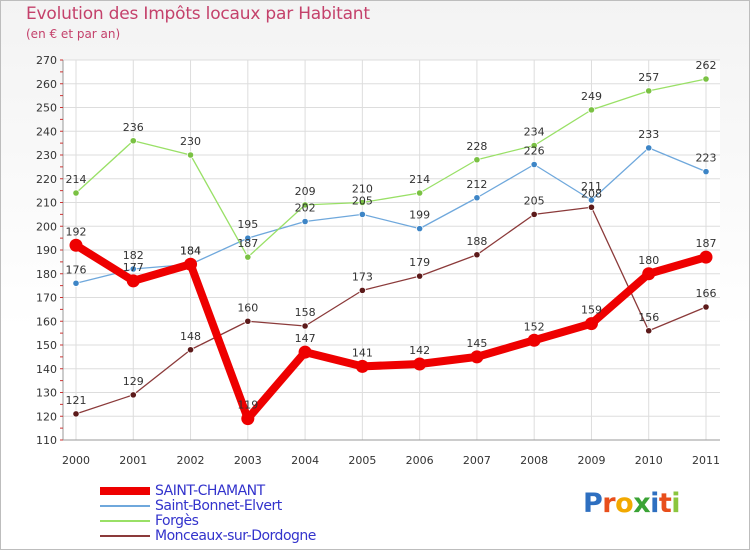  Describe the element at coordinates (676, 503) in the screenshot. I see `logo-letter: i` at that location.